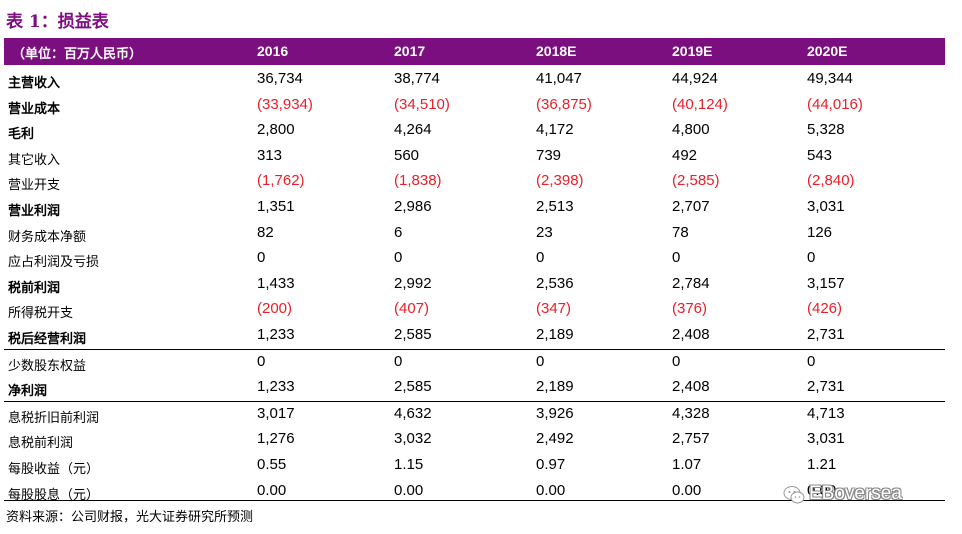 This screenshot has width=962, height=534. I want to click on table-row: 所得税开支 (200) (407) (347) (376) (426), so click(474, 310).